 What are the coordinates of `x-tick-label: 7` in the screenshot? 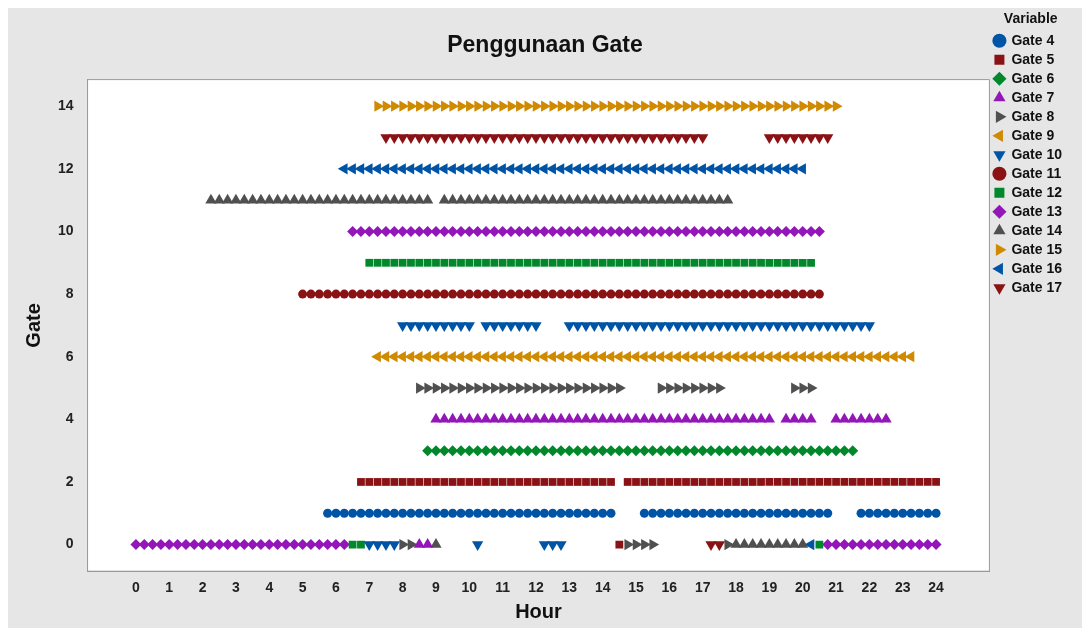 It's located at (369, 587).